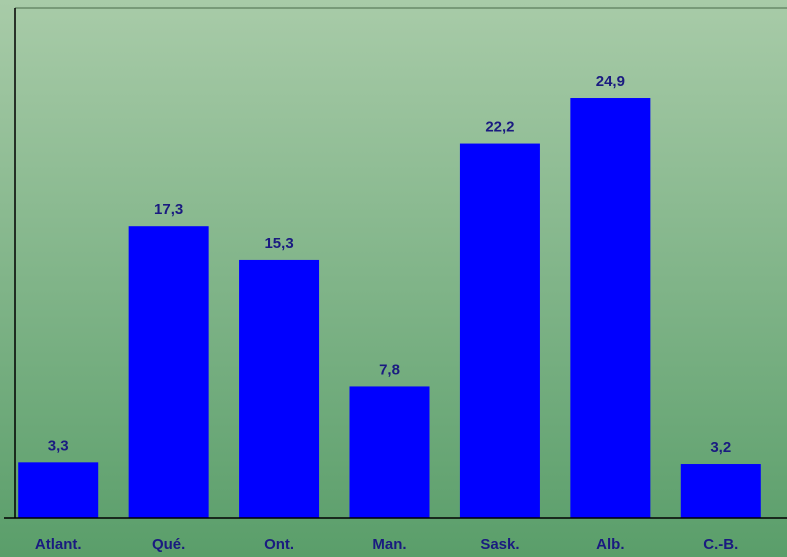 The width and height of the screenshot is (787, 557). I want to click on x-tick-label: Qué., so click(168, 544).